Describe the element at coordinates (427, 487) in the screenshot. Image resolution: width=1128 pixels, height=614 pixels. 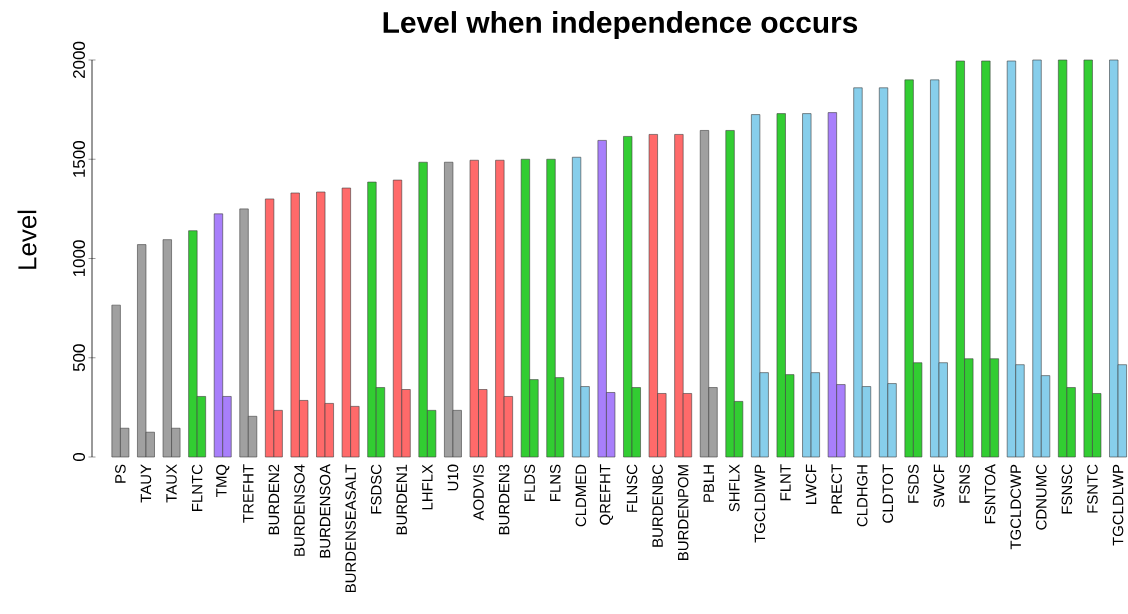
I see `x-tick-label: LHFLX` at that location.